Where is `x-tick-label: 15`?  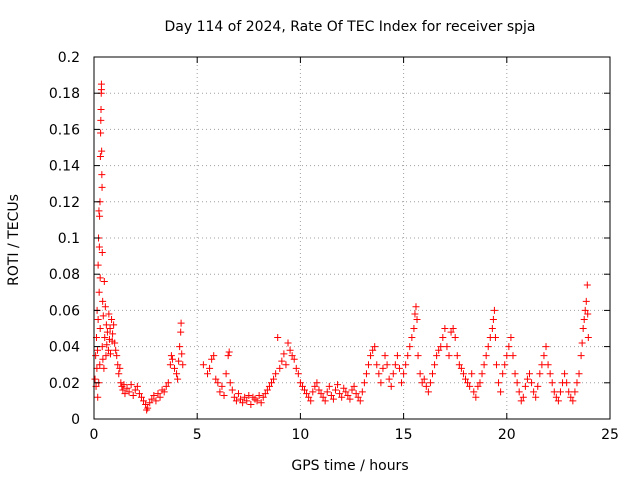
x-tick-label: 15 is located at coordinates (404, 435).